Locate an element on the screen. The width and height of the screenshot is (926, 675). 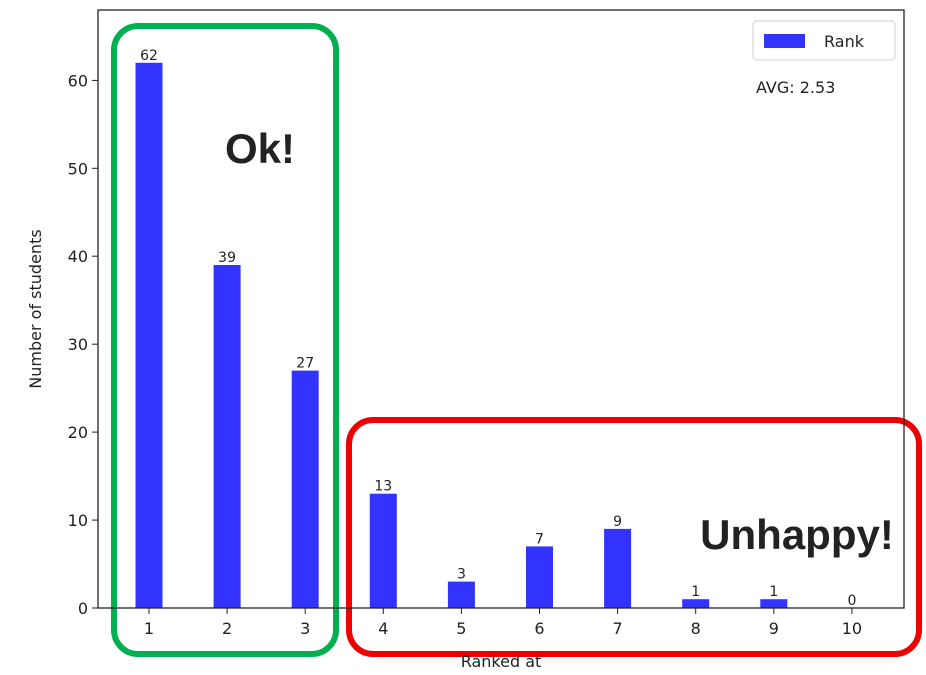
x-tick-label: 6 is located at coordinates (539, 628).